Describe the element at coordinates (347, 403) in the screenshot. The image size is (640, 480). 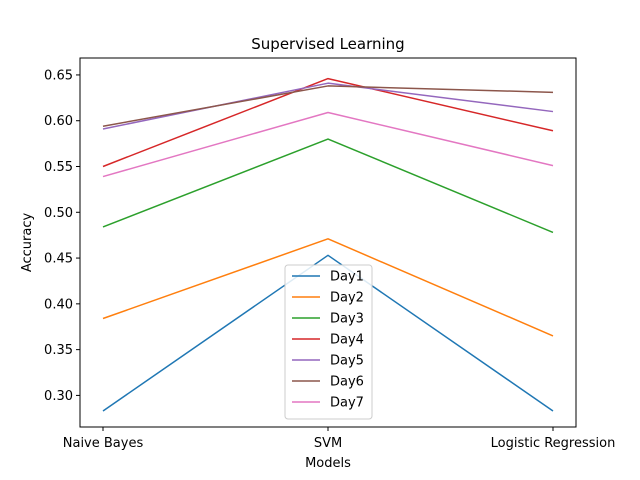
I see `legend-label-day7: Day7` at that location.